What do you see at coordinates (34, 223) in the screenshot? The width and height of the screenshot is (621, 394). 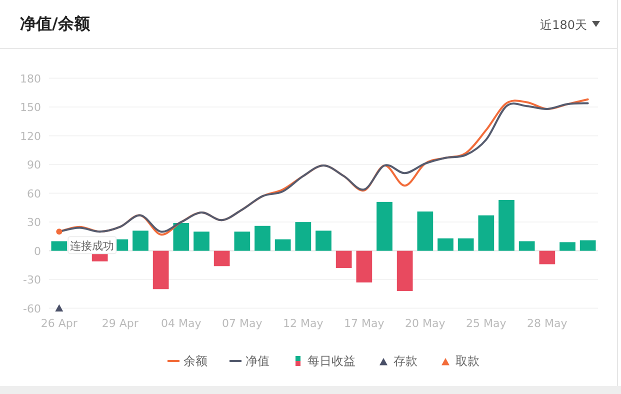 I see `y-tick-label: 30` at bounding box center [34, 223].